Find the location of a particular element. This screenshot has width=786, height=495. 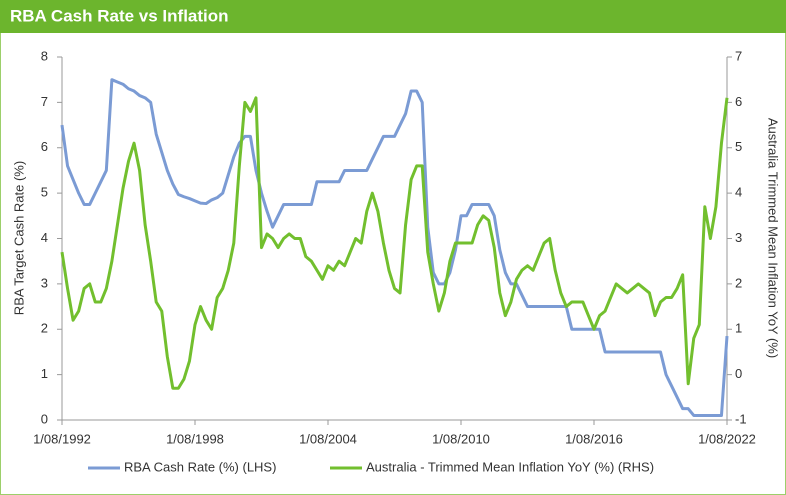

x-tick-label: 1/08/2010 is located at coordinates (461, 438).